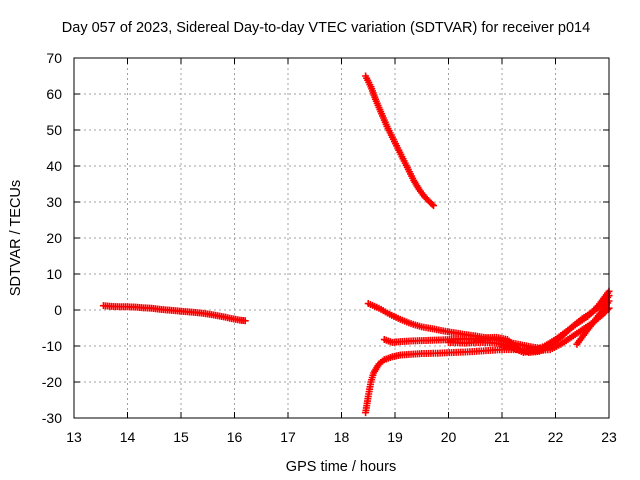  Describe the element at coordinates (54, 130) in the screenshot. I see `y-tick-label: 50` at that location.